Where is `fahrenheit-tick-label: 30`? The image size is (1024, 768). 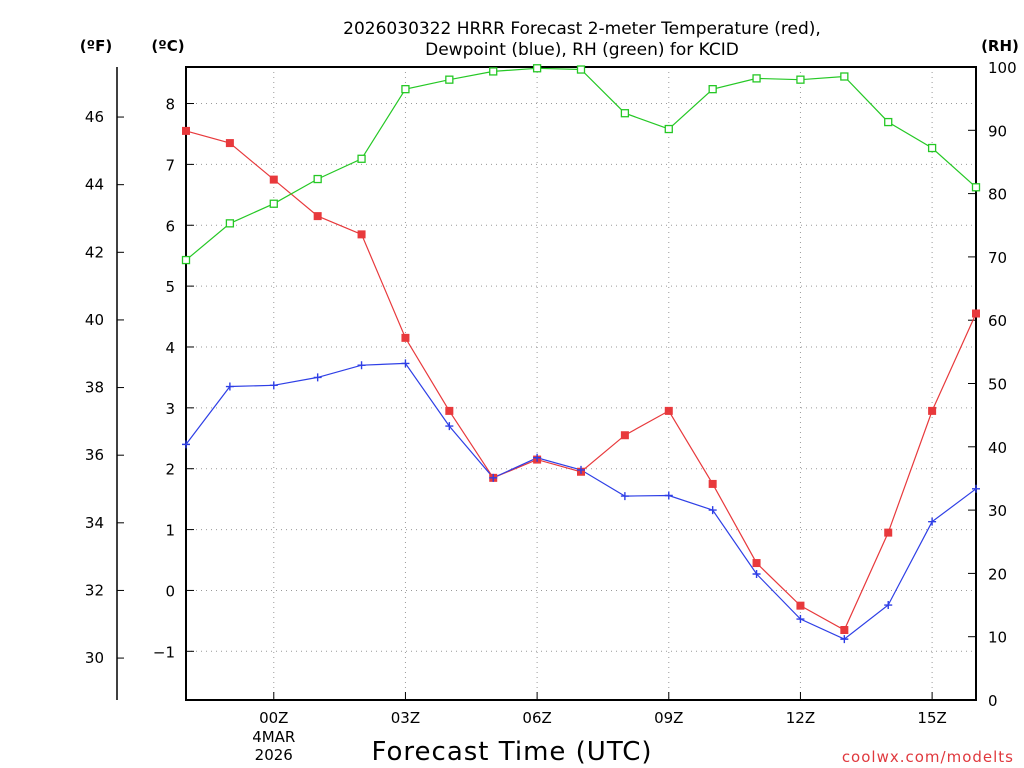 fahrenheit-tick-label: 30 is located at coordinates (94, 658).